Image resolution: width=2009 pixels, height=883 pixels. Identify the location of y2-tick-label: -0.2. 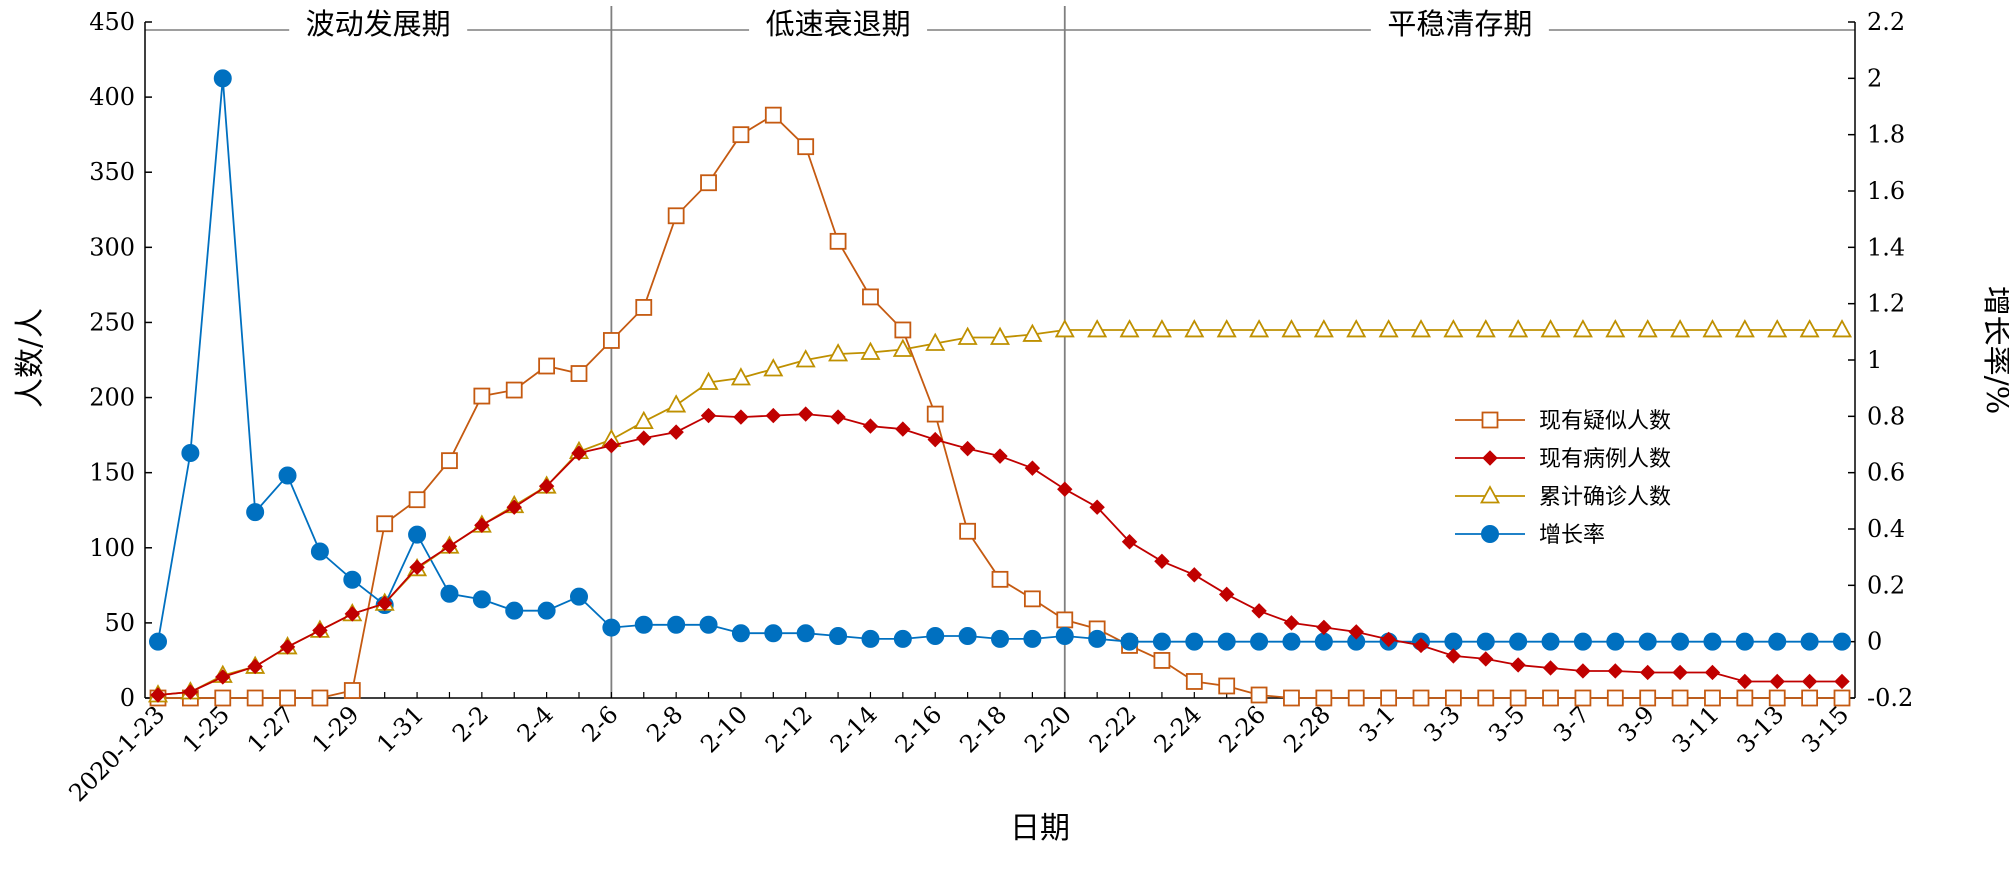
(1890, 698).